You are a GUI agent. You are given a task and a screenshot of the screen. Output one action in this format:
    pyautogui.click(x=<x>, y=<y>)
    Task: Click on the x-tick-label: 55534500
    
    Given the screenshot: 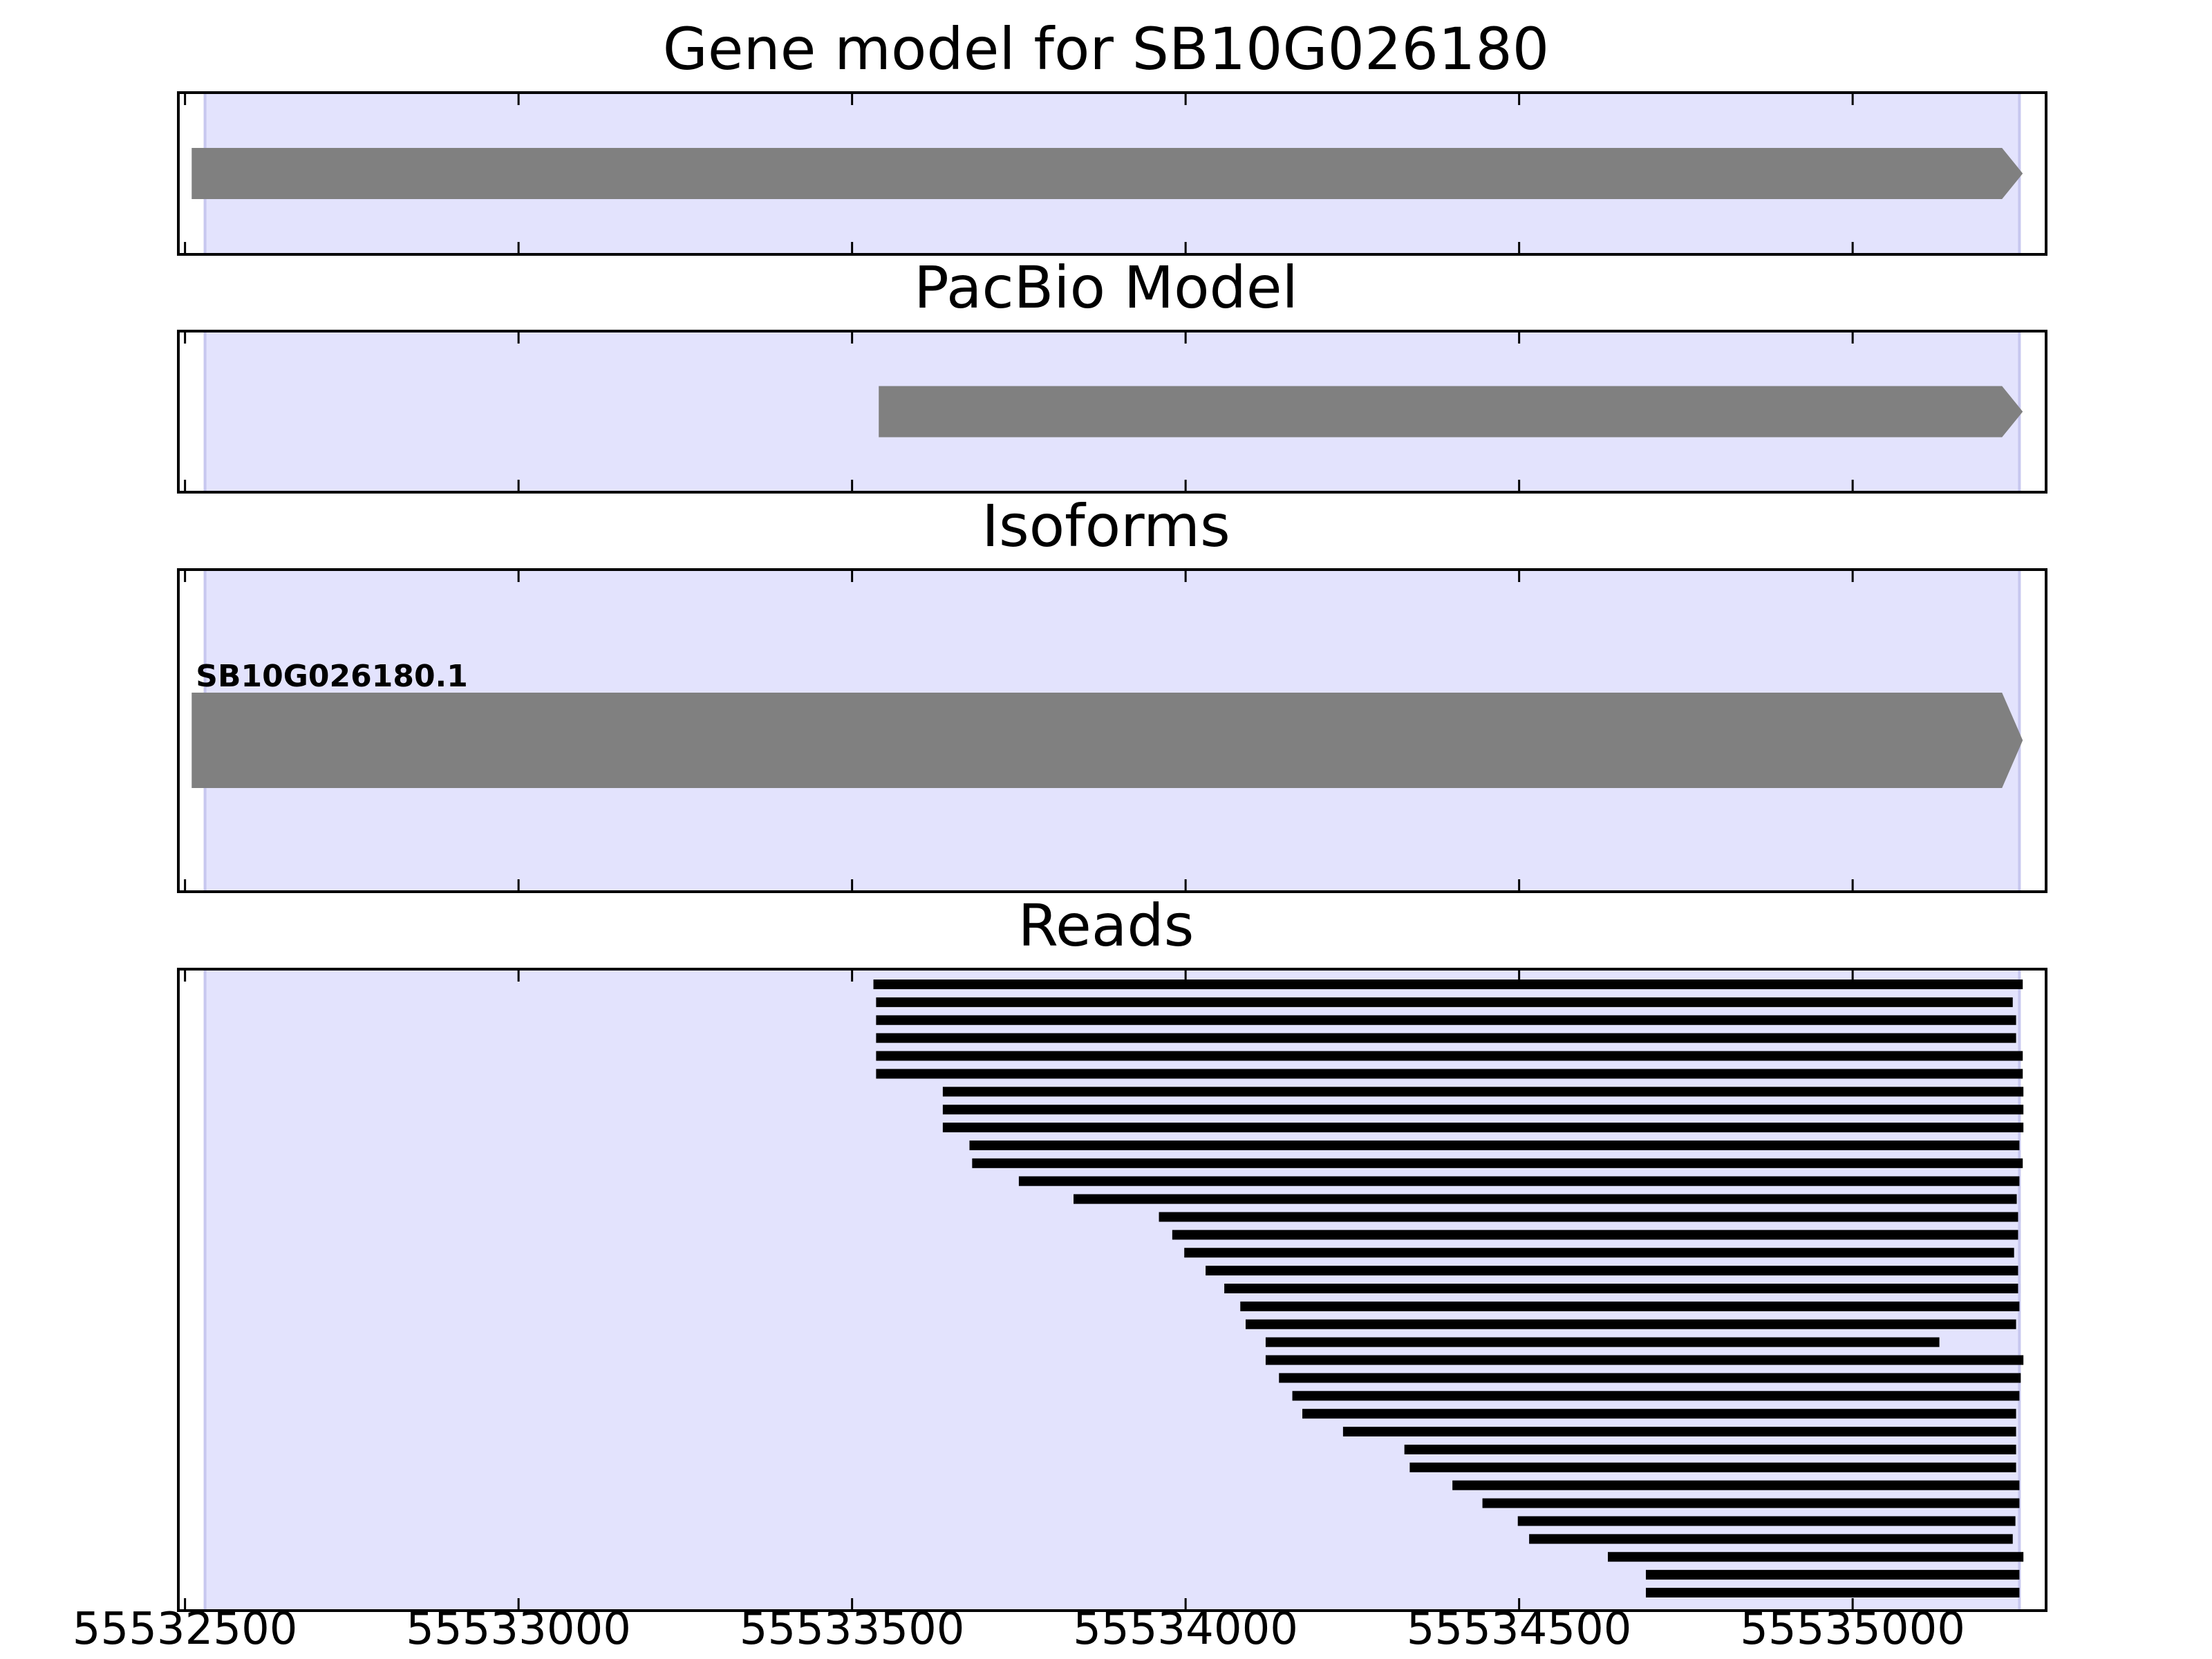 What is the action you would take?
    pyautogui.click(x=1520, y=1629)
    